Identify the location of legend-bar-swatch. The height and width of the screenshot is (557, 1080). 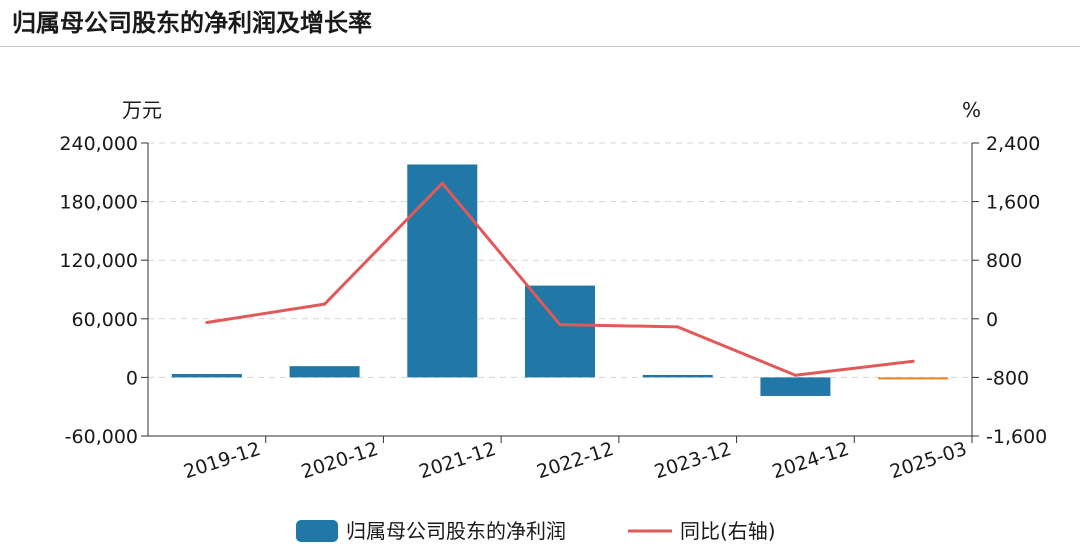
(317, 531).